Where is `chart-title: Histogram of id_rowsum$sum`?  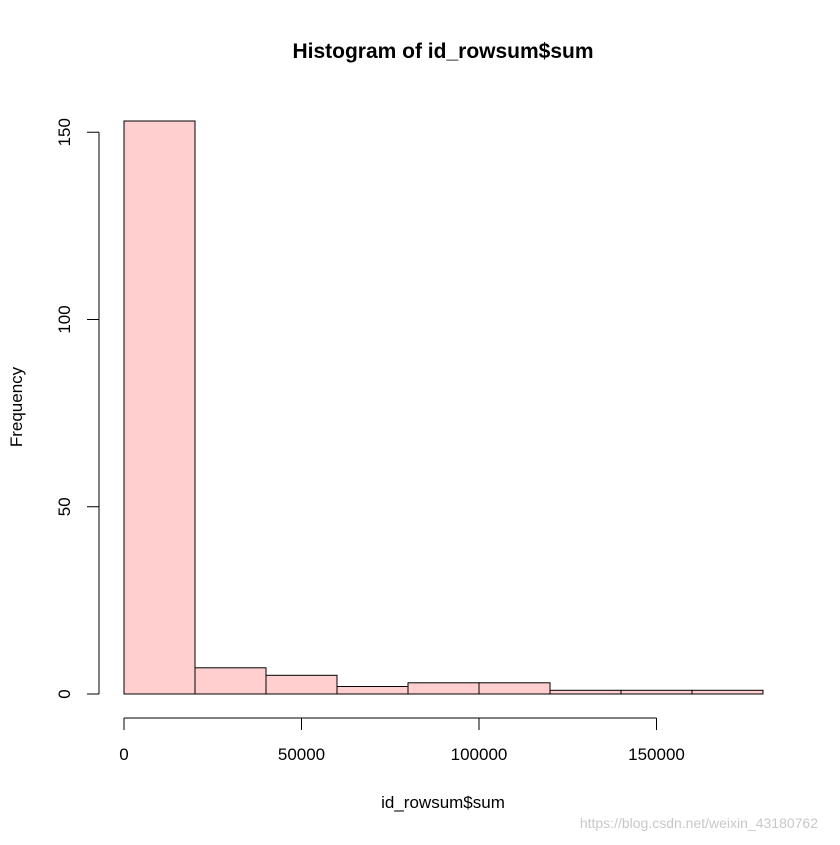
chart-title: Histogram of id_rowsum$sum is located at coordinates (442, 51).